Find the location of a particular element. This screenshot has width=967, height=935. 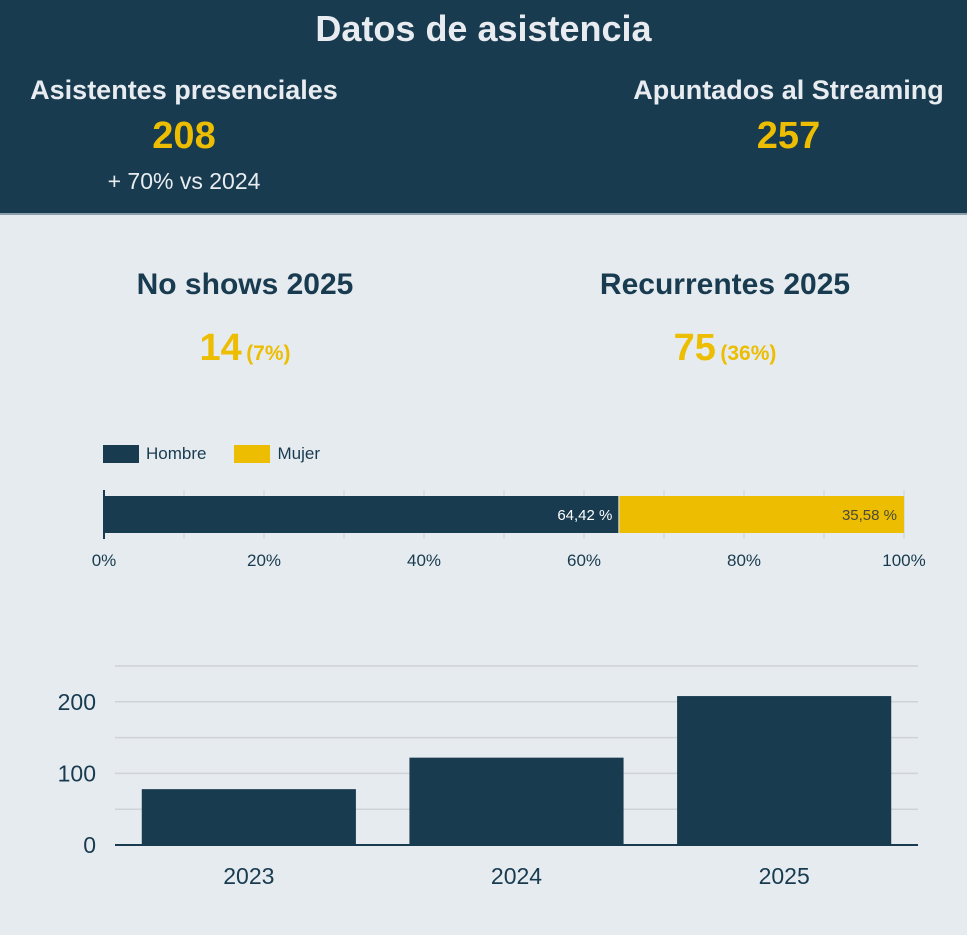

stacked-x-tick-label: 40% is located at coordinates (424, 560).